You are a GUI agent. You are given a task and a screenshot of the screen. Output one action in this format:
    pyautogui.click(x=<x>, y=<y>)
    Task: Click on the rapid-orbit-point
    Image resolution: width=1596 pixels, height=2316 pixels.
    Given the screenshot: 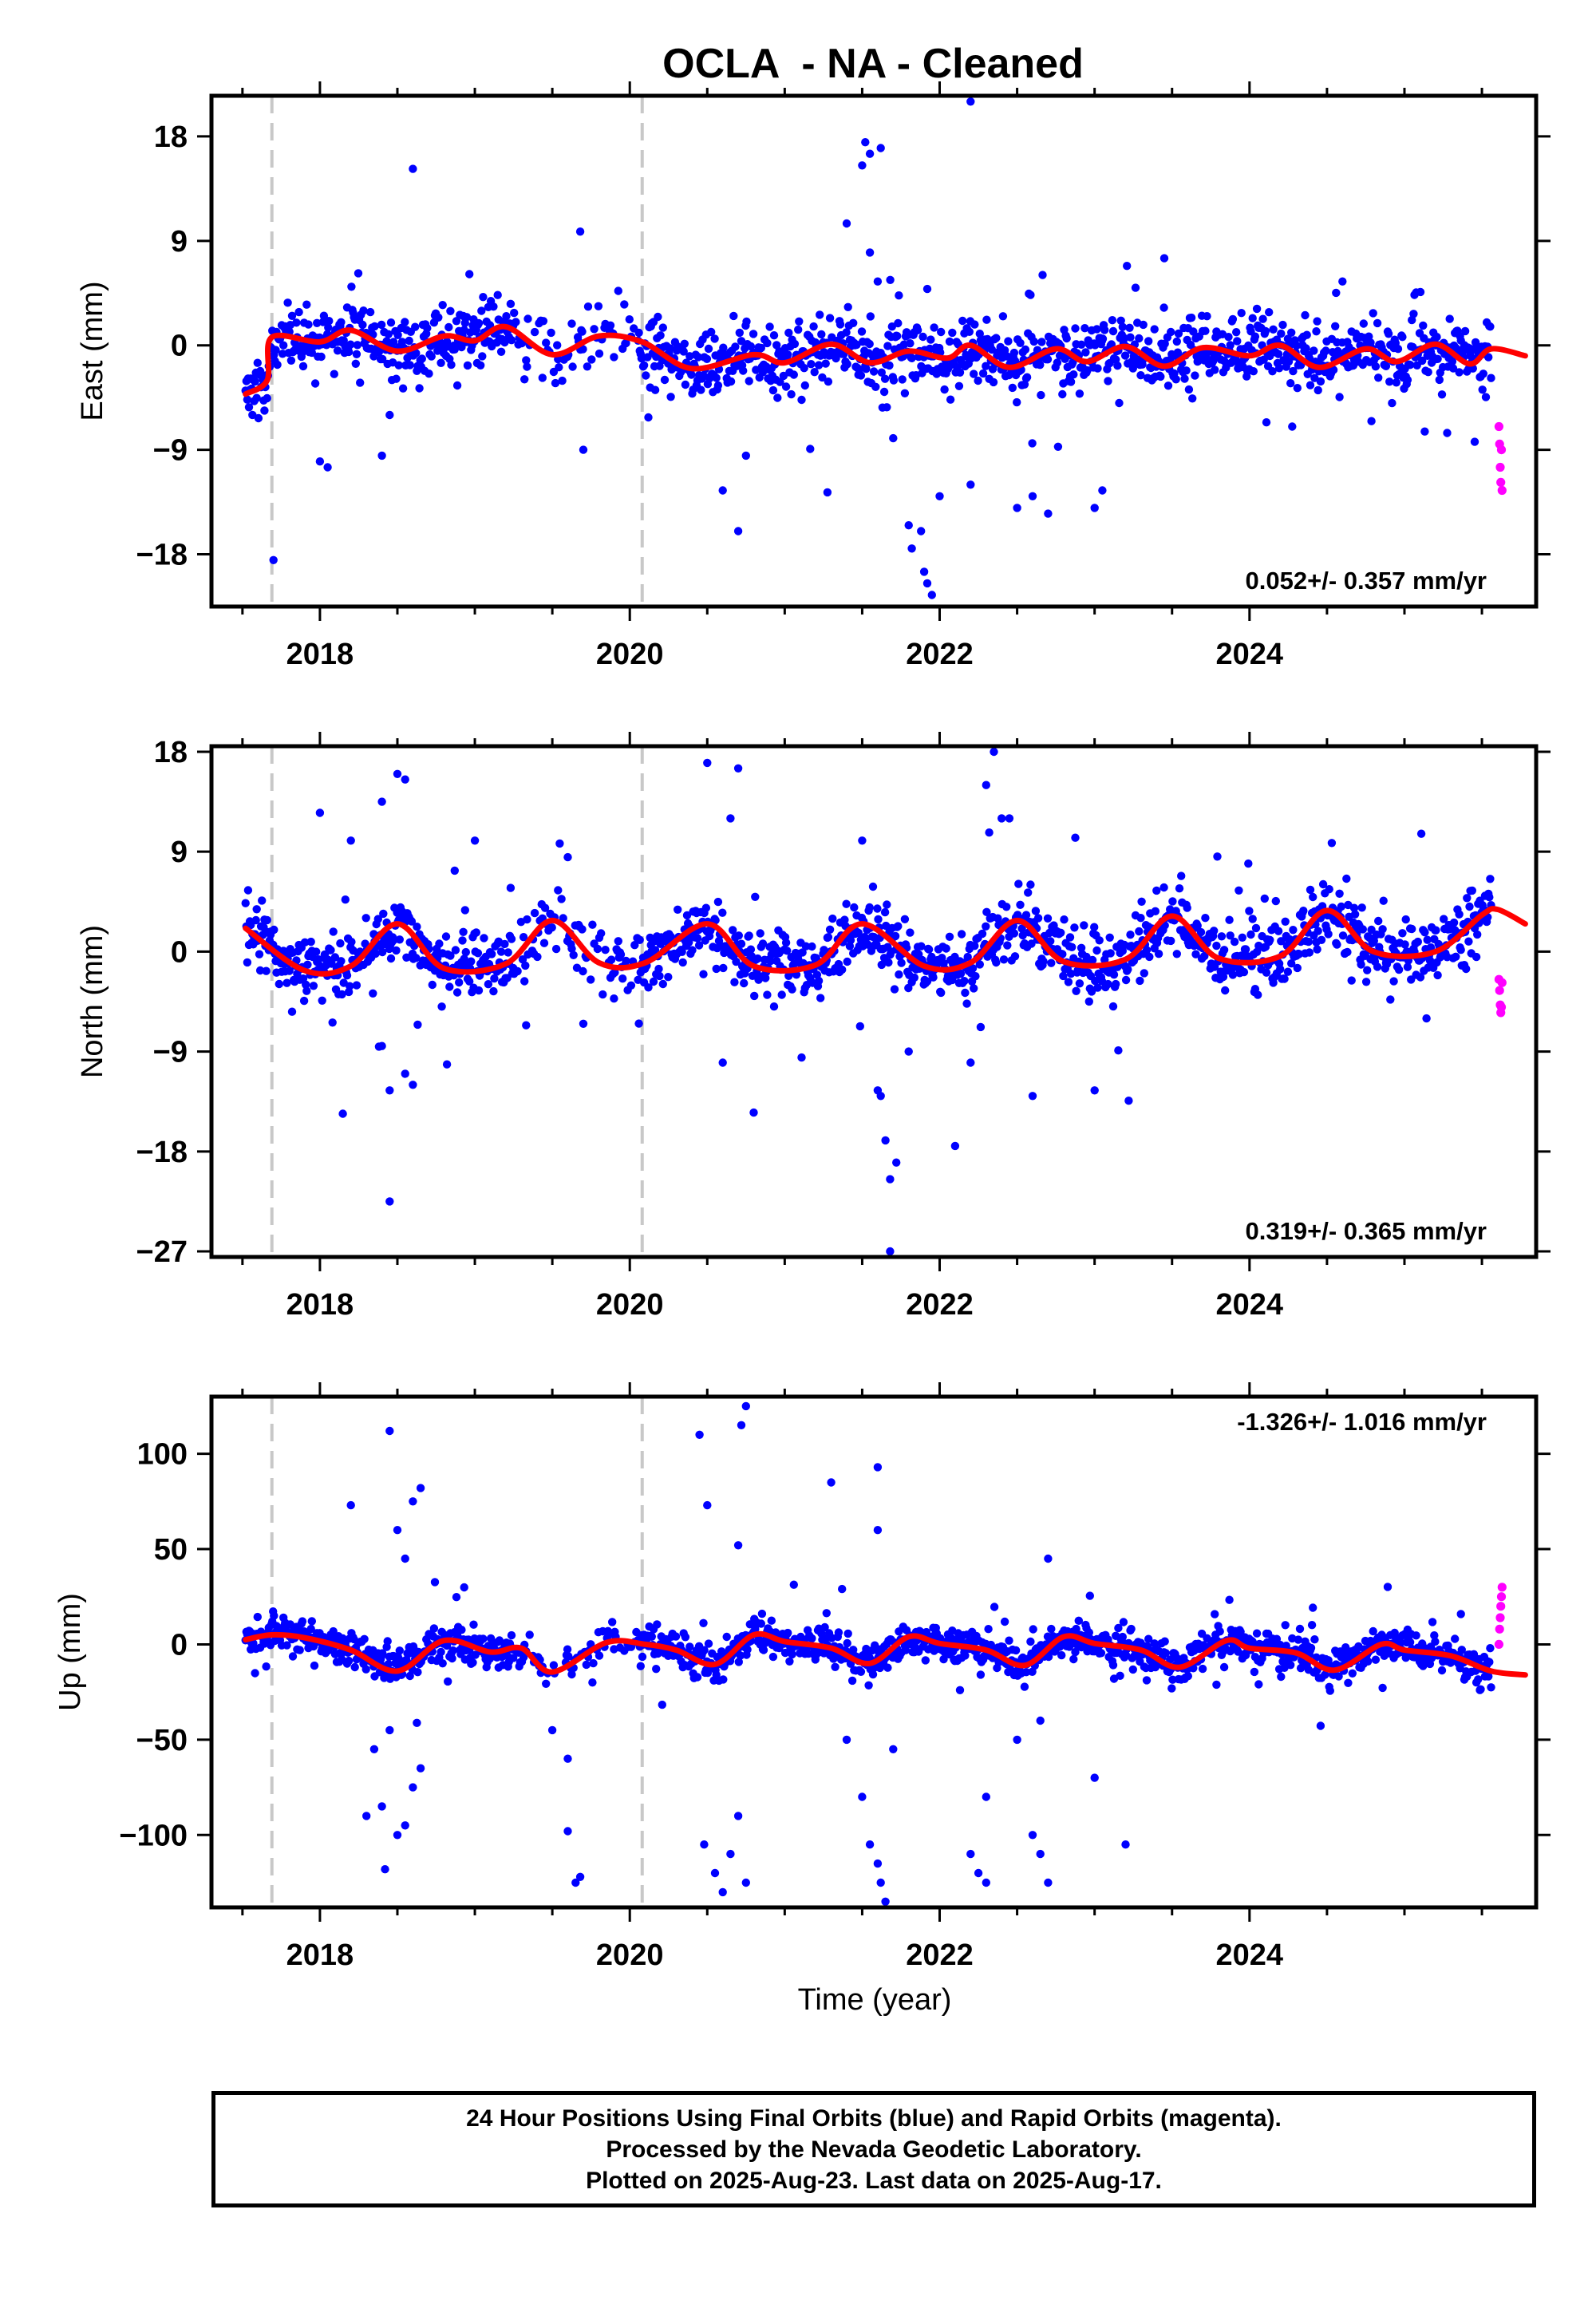 What is the action you would take?
    pyautogui.click(x=1499, y=1629)
    